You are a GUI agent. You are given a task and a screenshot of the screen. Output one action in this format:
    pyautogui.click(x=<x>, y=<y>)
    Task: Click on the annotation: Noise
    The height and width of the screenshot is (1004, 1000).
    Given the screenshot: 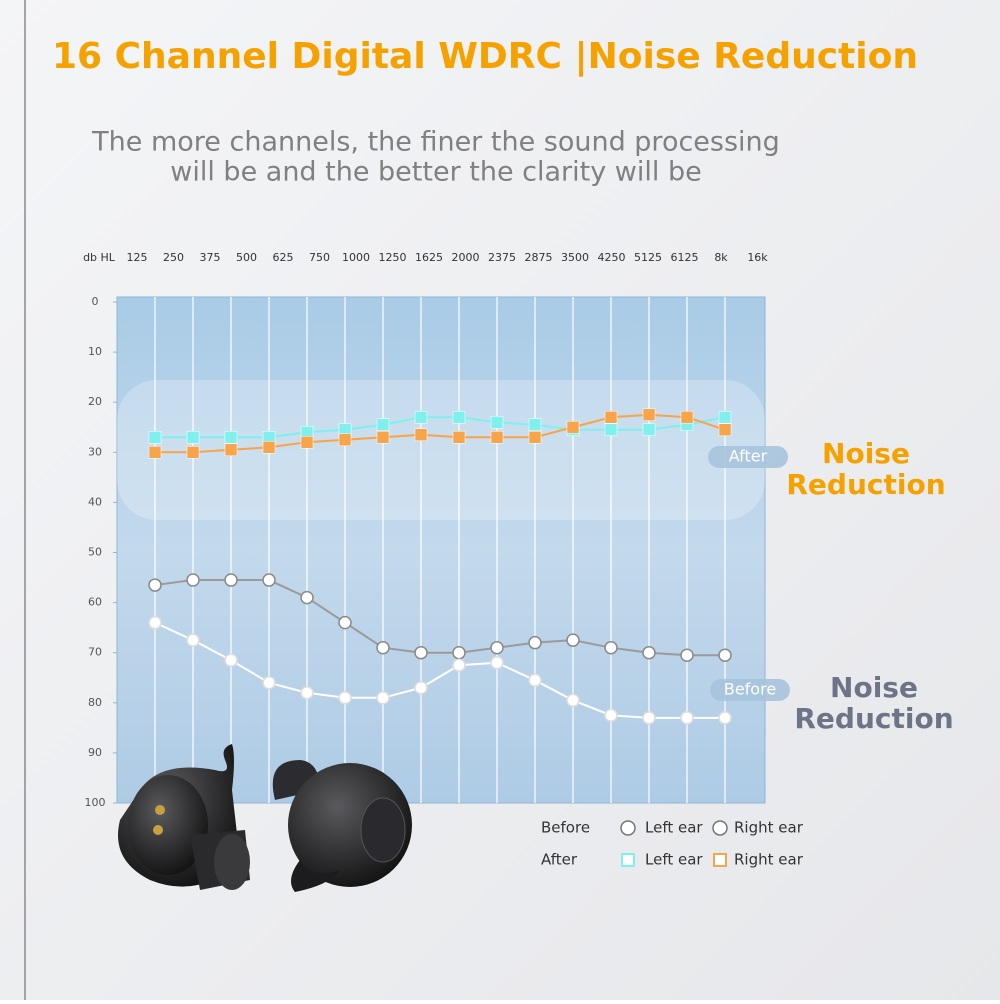 What is the action you would take?
    pyautogui.click(x=874, y=687)
    